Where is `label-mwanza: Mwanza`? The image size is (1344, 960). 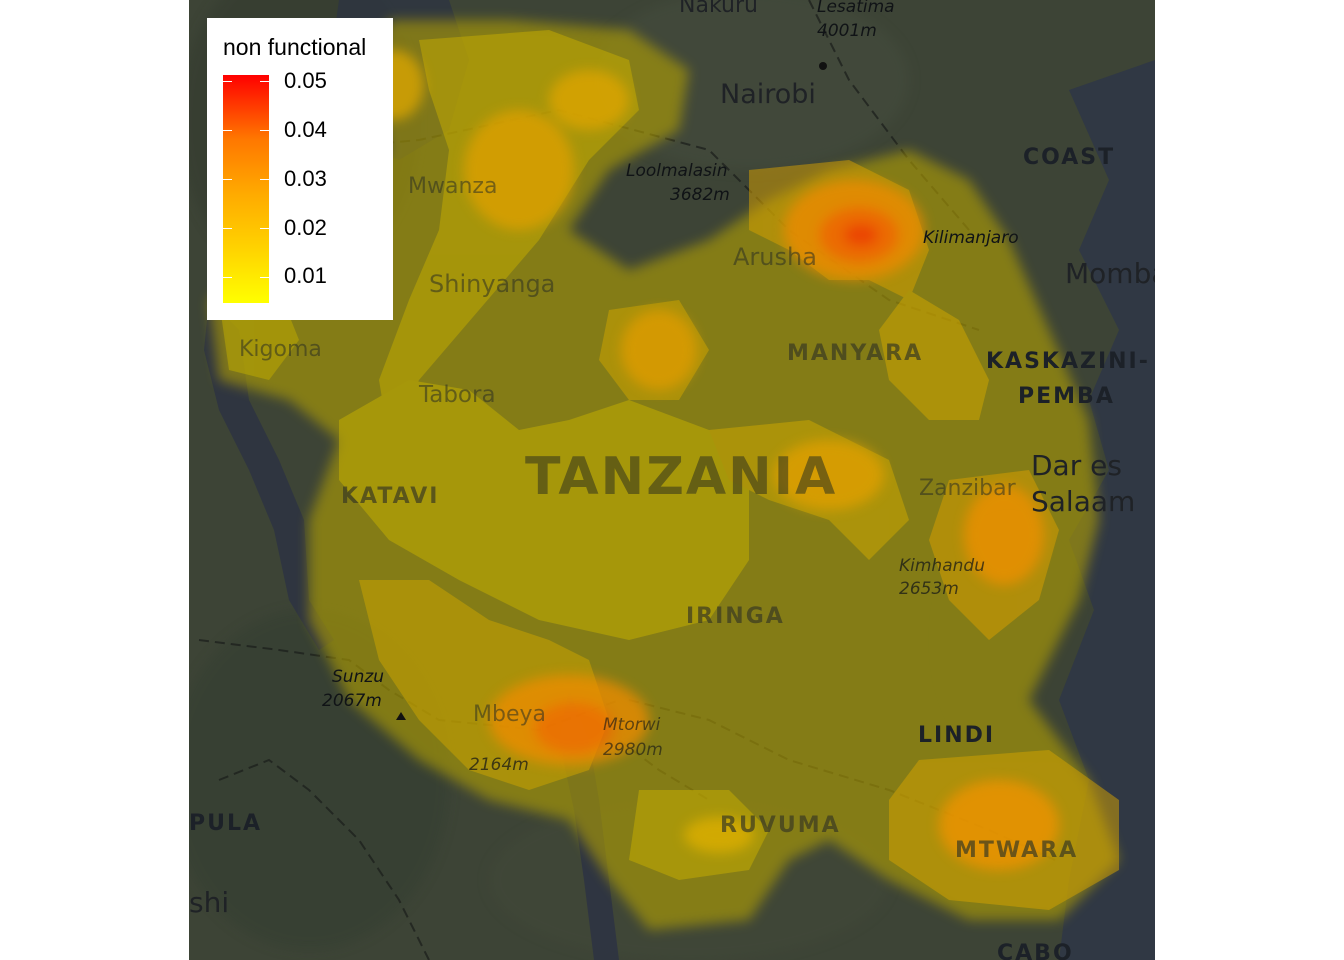
label-mwanza: Mwanza is located at coordinates (452, 186).